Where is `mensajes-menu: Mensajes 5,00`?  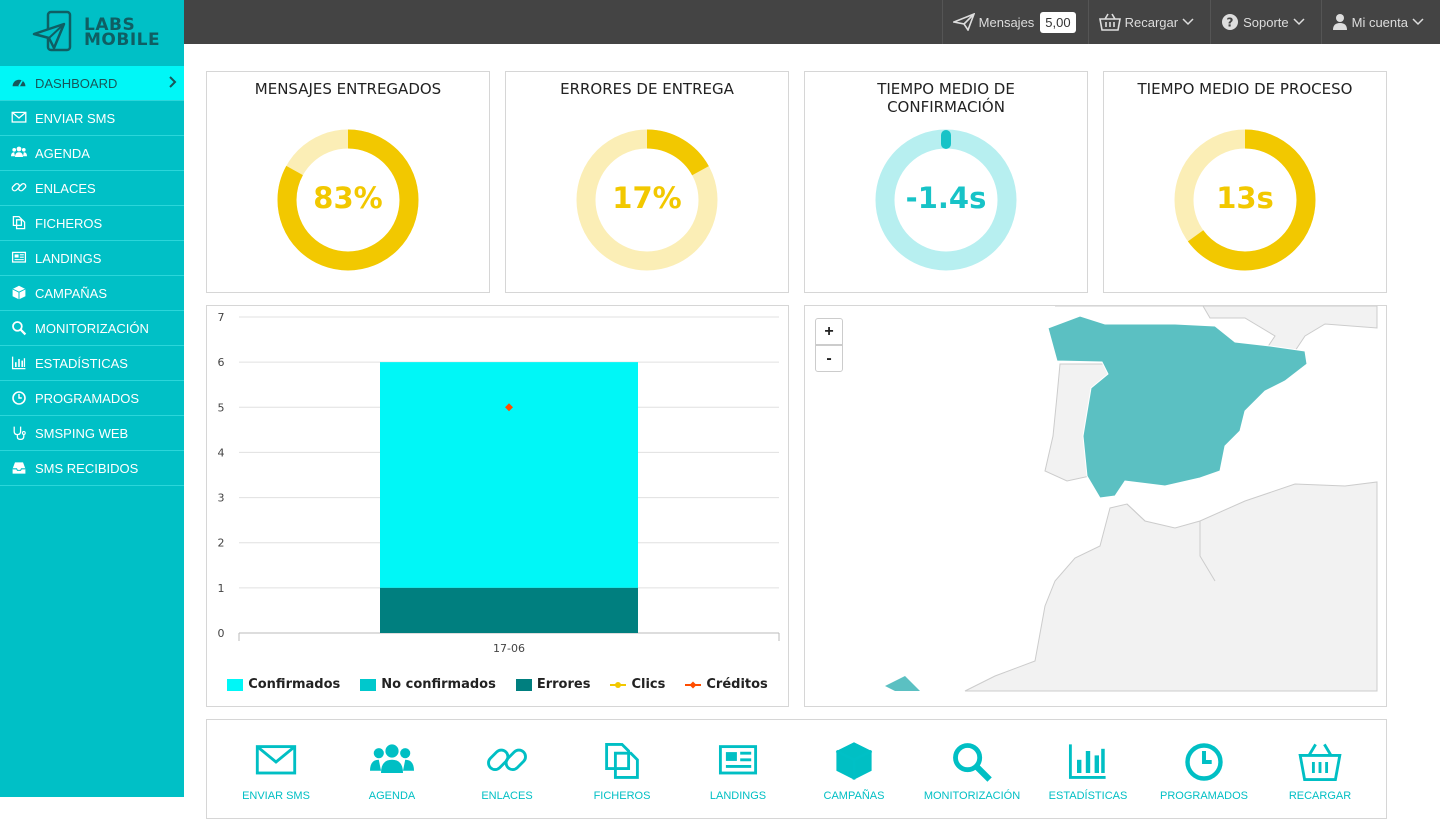 mensajes-menu: Mensajes 5,00 is located at coordinates (1014, 22).